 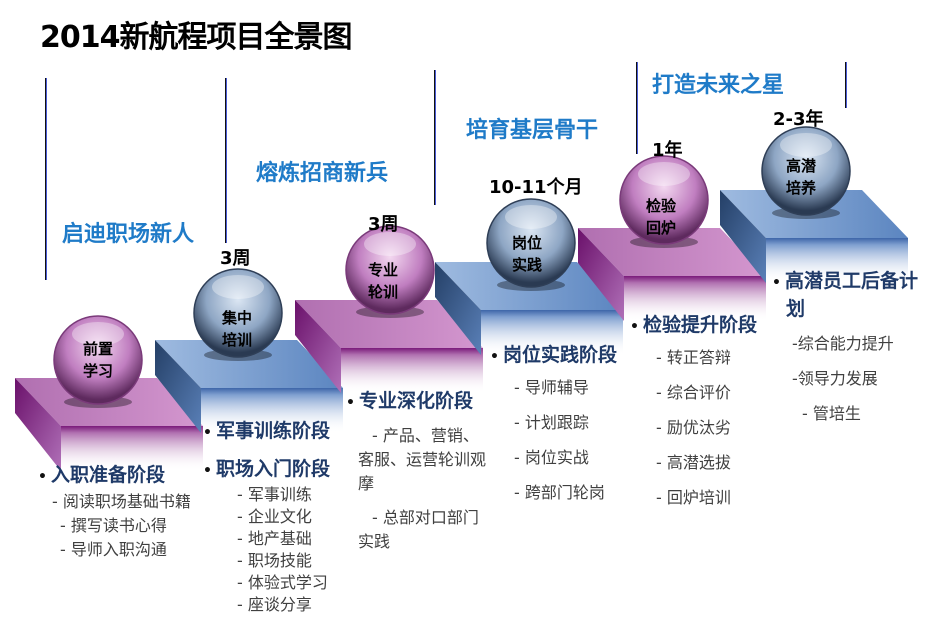 I want to click on ball-label: 岗位 实践, so click(x=526, y=254).